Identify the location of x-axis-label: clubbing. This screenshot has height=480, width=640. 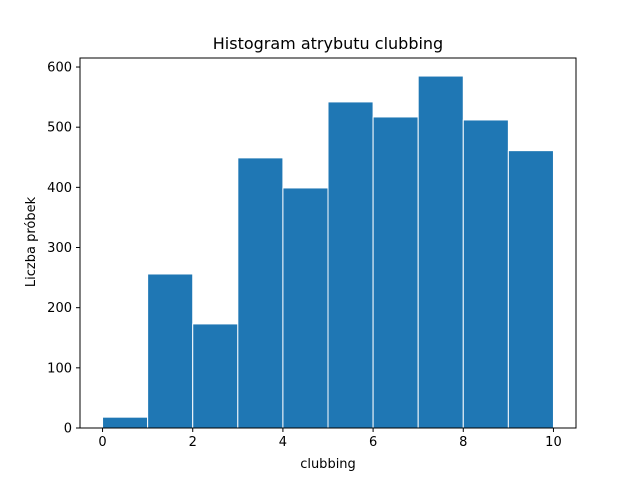
(328, 464).